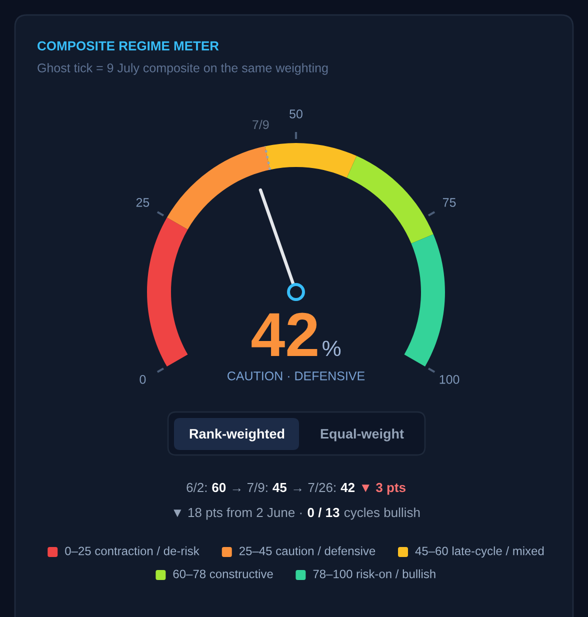  What do you see at coordinates (450, 379) in the screenshot?
I see `text: 100` at bounding box center [450, 379].